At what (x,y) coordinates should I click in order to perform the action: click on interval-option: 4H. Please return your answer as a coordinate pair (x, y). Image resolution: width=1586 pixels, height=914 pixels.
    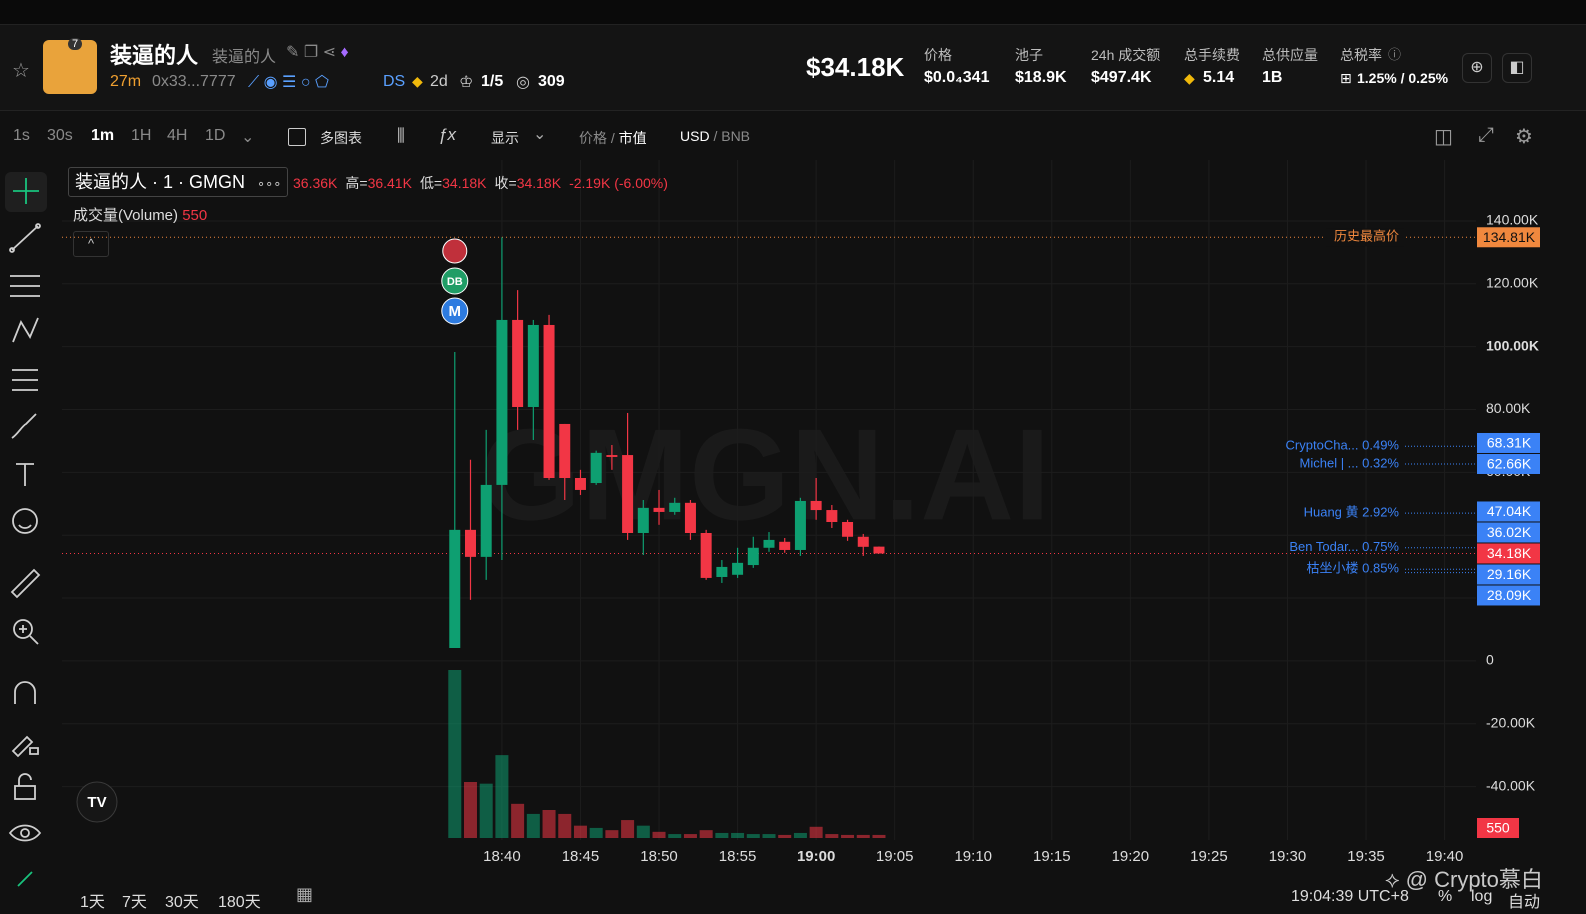
    Looking at the image, I should click on (177, 135).